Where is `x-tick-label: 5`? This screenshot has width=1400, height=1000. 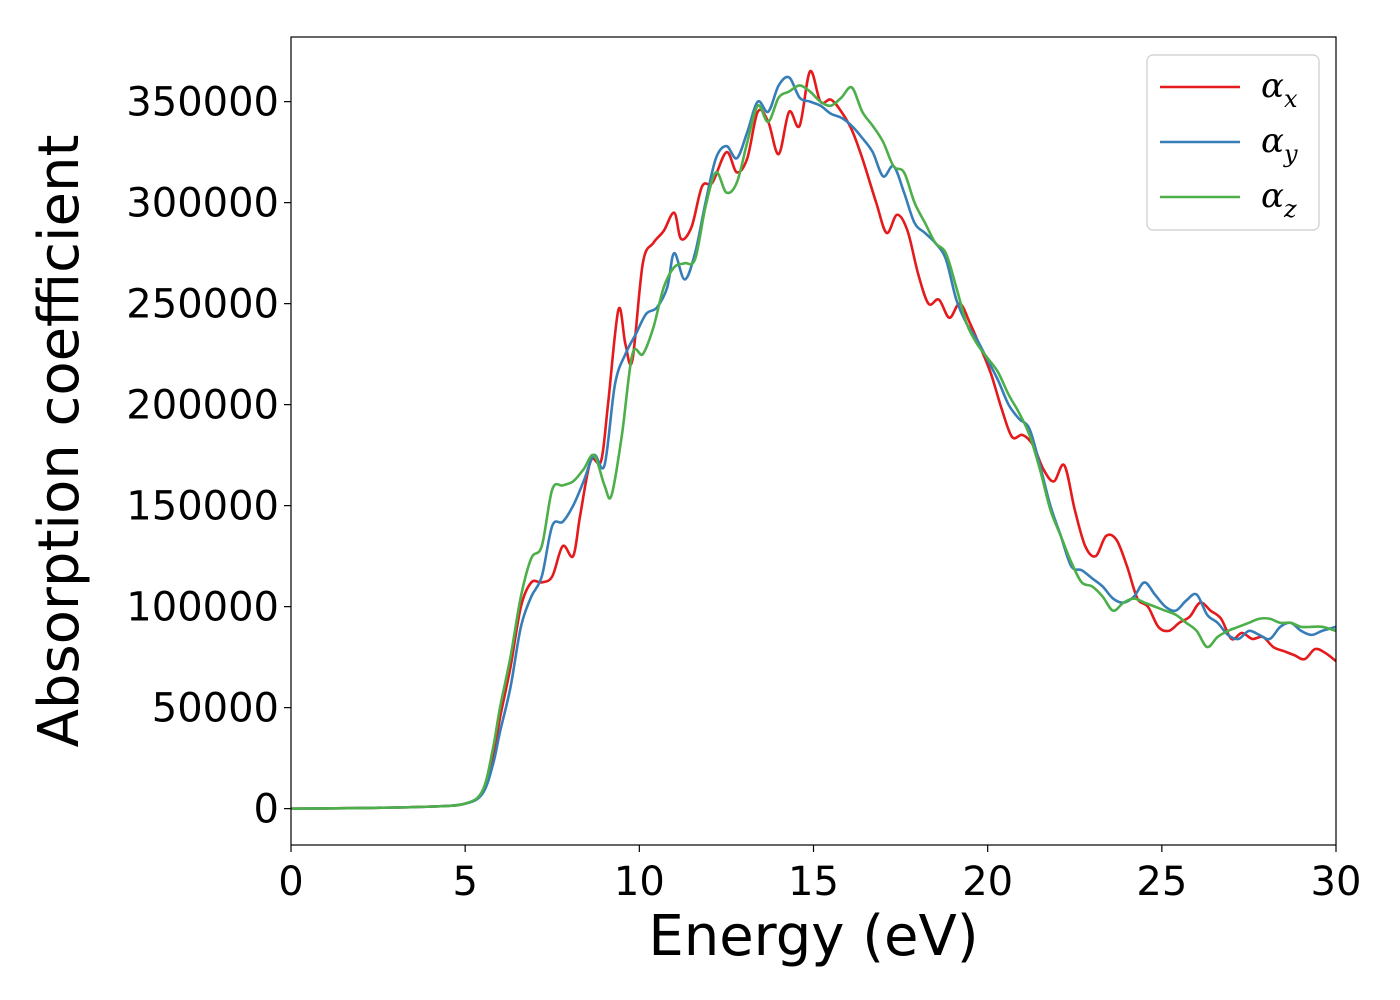
x-tick-label: 5 is located at coordinates (464, 882).